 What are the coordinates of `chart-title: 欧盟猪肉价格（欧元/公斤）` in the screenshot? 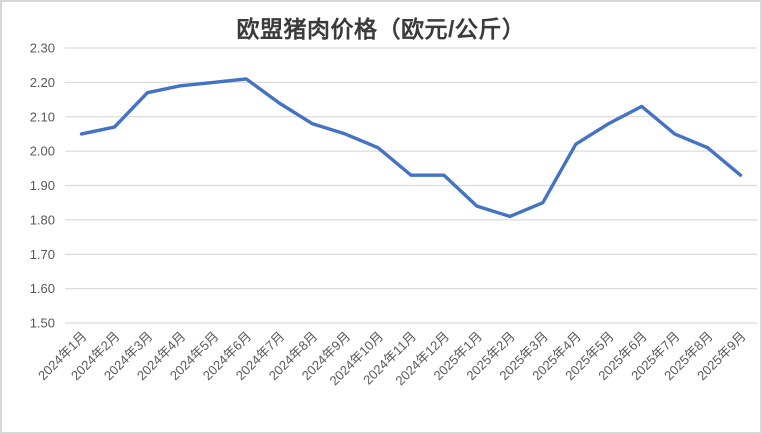 It's located at (381, 29).